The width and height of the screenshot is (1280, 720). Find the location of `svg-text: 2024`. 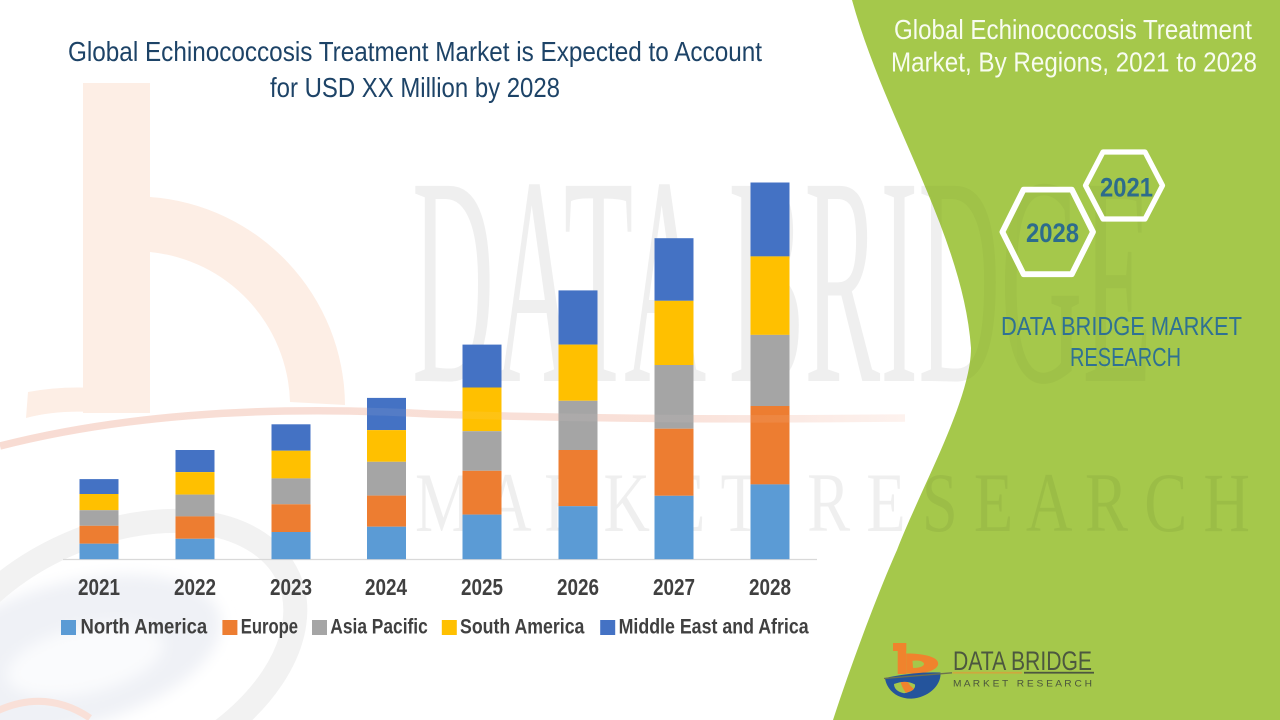

svg-text: 2024 is located at coordinates (386, 587).